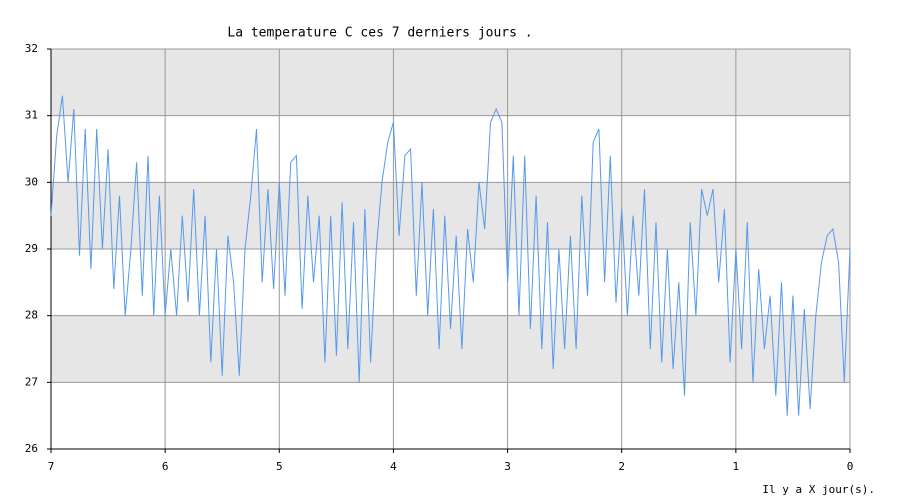 The image size is (900, 500). What do you see at coordinates (850, 466) in the screenshot?
I see `x-tick-label: 0` at bounding box center [850, 466].